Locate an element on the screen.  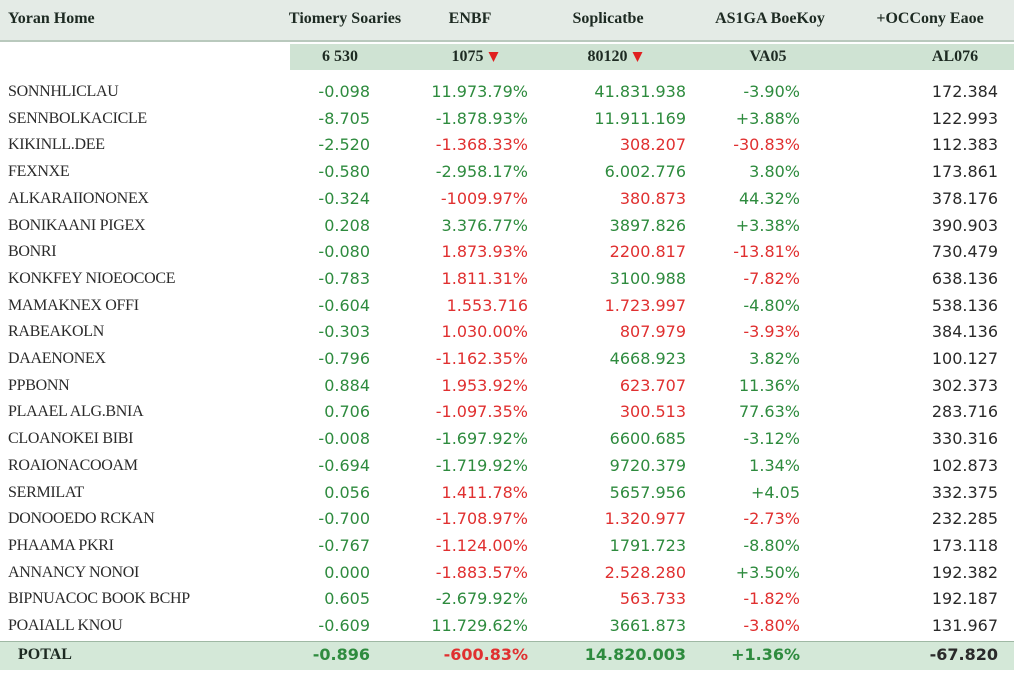
cell-value: 3.82% is located at coordinates (774, 358).